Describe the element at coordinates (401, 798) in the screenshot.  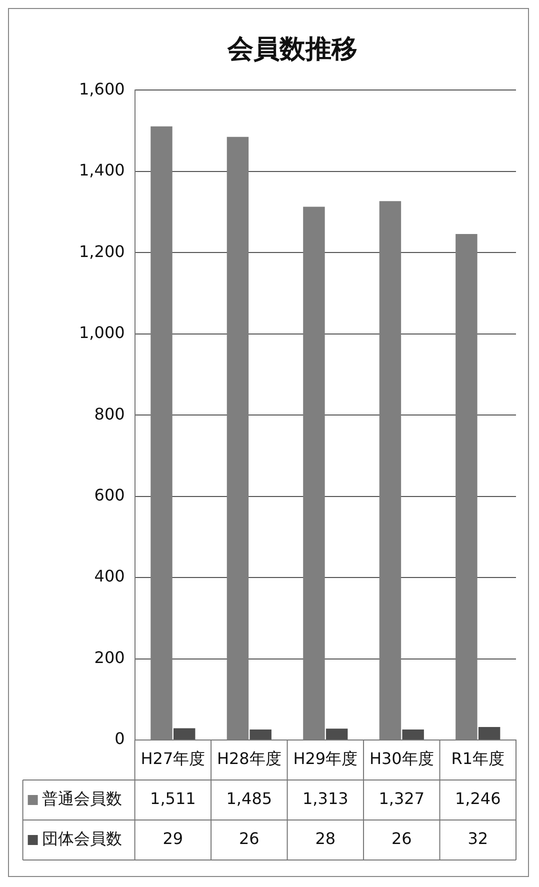
I see `data-label: 1,327` at that location.